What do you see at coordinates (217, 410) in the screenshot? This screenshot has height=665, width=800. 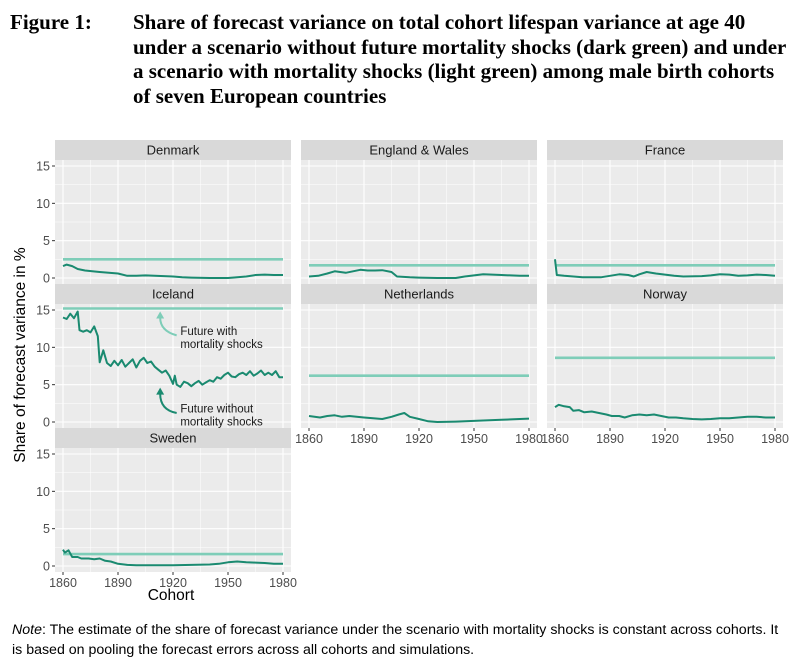 I see `annotation-text-without-shocks: Future without` at bounding box center [217, 410].